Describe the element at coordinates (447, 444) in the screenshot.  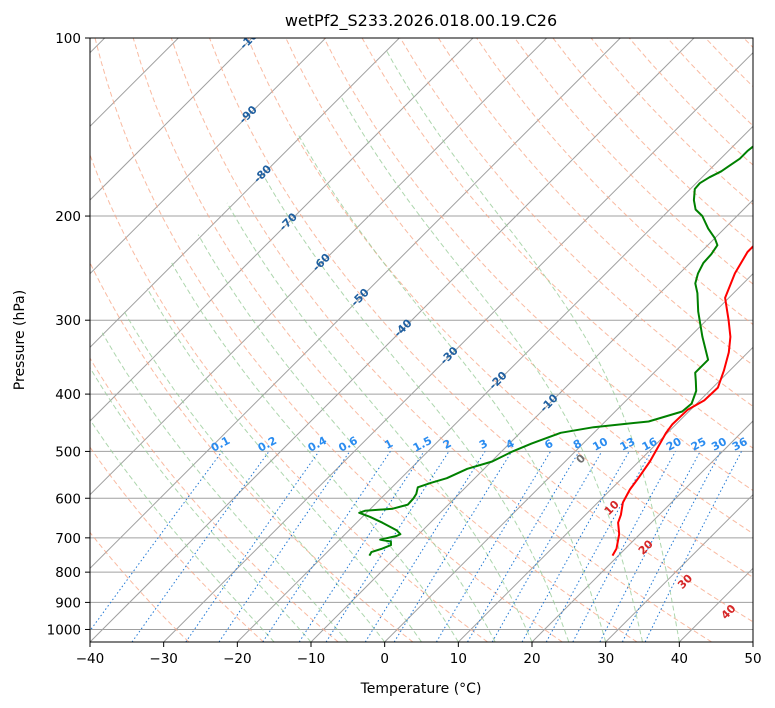
I see `mixing-ratio-label: 2` at that location.